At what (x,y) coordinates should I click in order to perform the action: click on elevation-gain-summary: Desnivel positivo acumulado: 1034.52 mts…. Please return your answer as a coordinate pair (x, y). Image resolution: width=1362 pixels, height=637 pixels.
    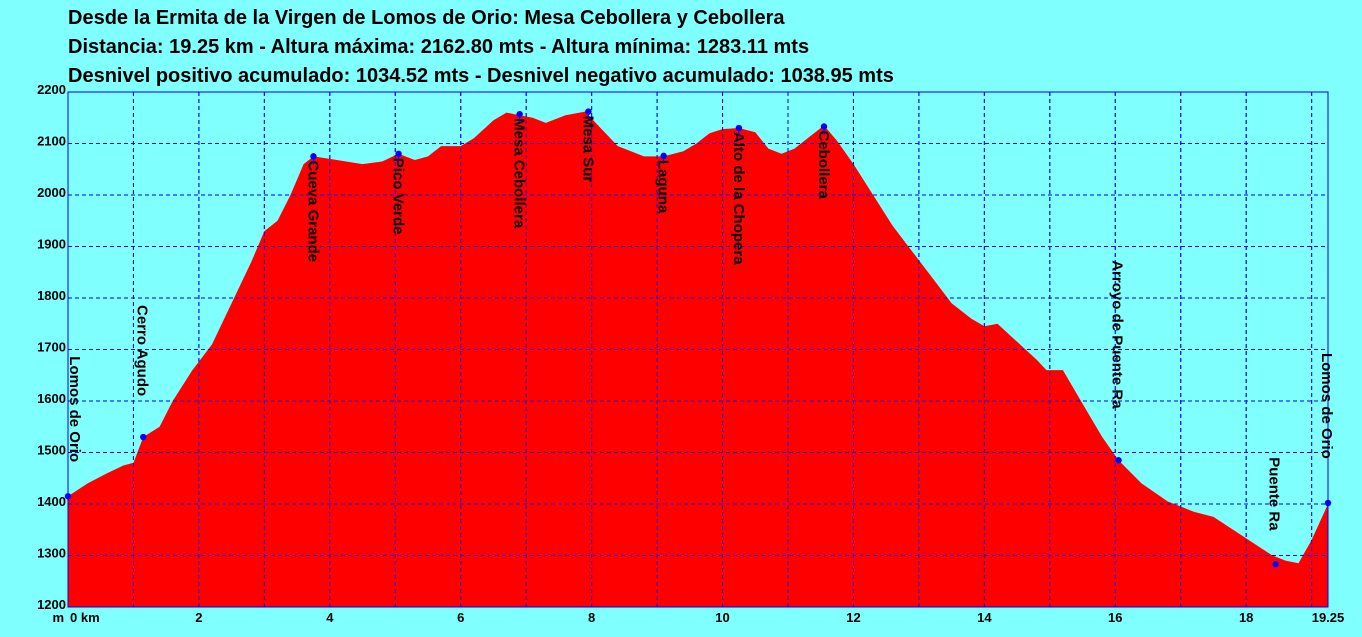
    Looking at the image, I should click on (481, 76).